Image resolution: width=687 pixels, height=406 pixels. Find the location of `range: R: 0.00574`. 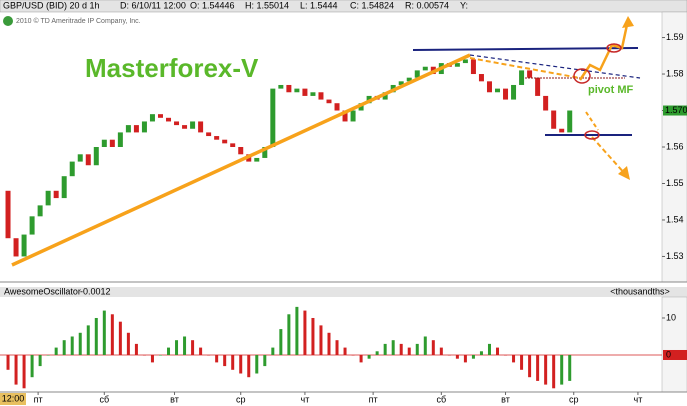

range: R: 0.00574 is located at coordinates (427, 5).